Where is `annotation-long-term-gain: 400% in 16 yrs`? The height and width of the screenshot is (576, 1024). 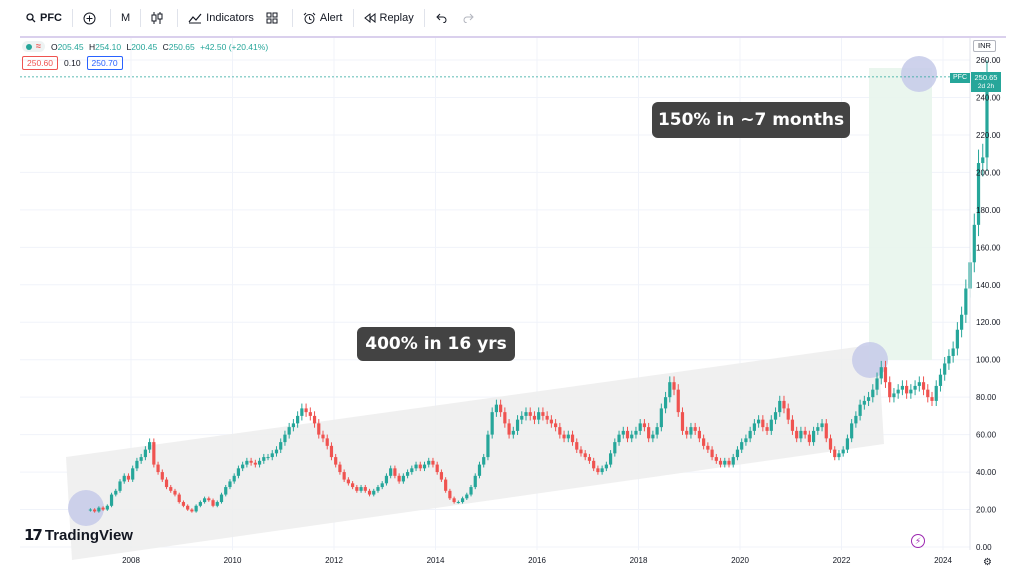
annotation-long-term-gain: 400% in 16 yrs is located at coordinates (436, 344).